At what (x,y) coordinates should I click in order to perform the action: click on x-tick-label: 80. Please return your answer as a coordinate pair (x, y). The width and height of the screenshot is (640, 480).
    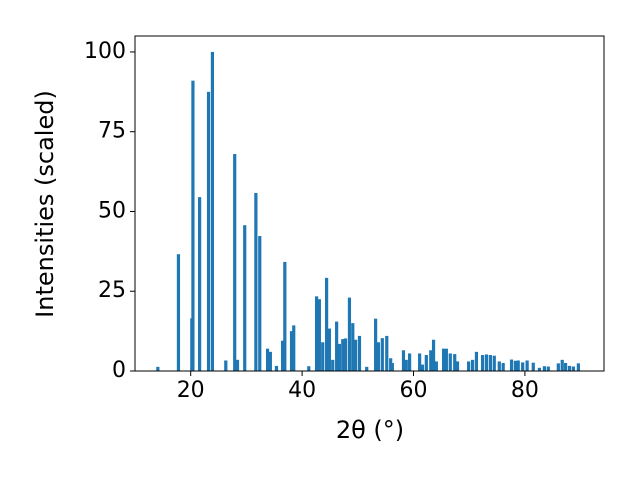
    Looking at the image, I should click on (525, 390).